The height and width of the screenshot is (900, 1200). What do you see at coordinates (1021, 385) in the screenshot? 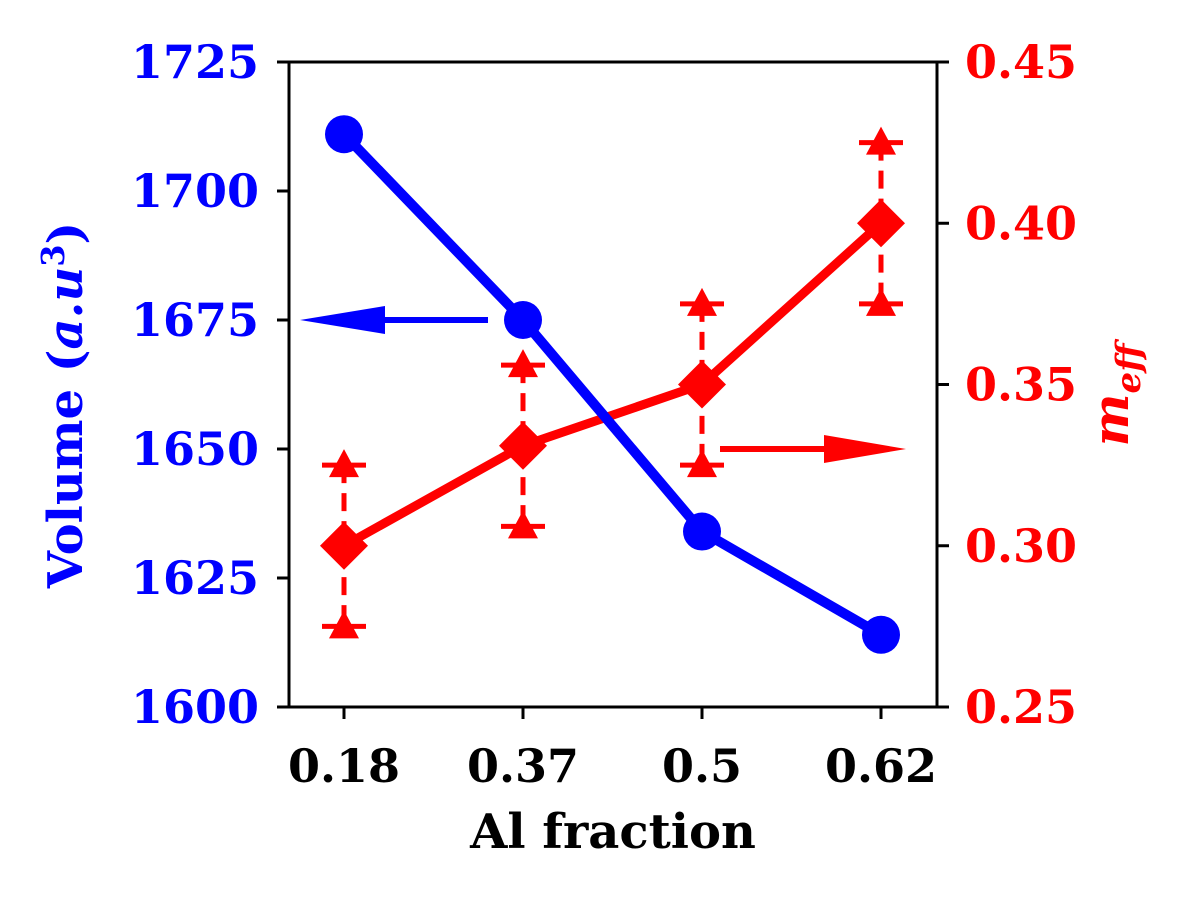
I see `y-right-tick-label: 0.35` at bounding box center [1021, 385].